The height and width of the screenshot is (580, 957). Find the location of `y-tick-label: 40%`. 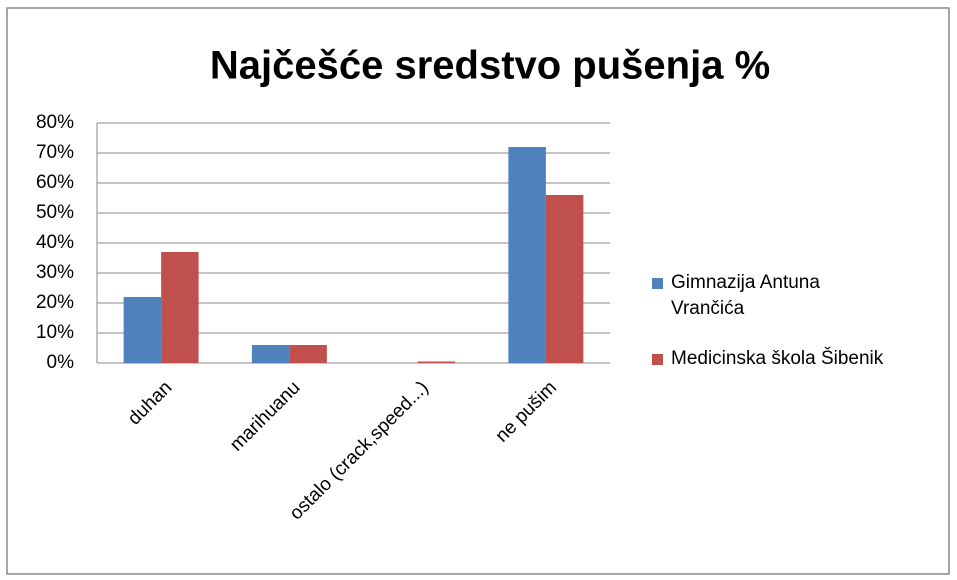

y-tick-label: 40% is located at coordinates (55, 242).